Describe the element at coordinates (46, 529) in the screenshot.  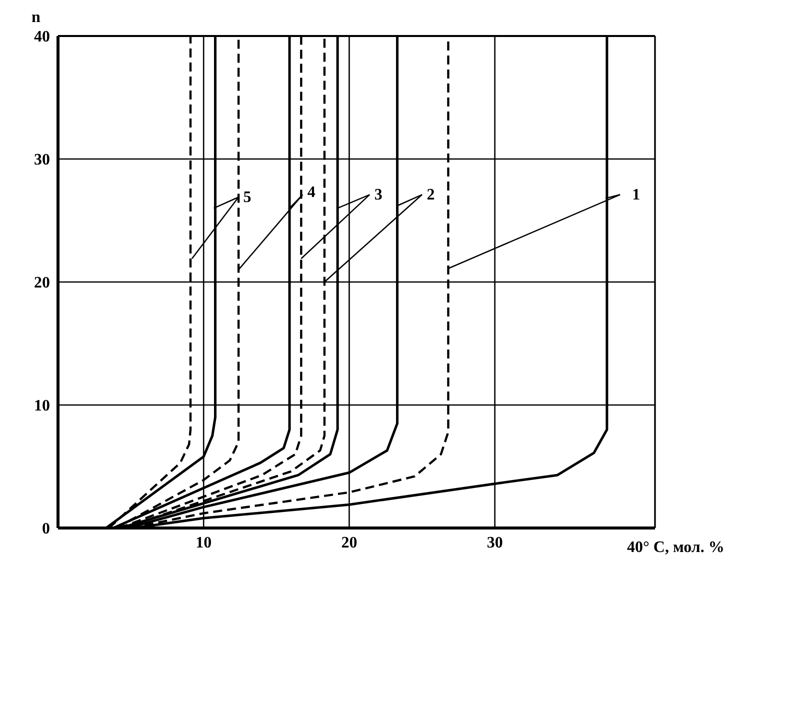
I see `y-tick-label: 0` at that location.